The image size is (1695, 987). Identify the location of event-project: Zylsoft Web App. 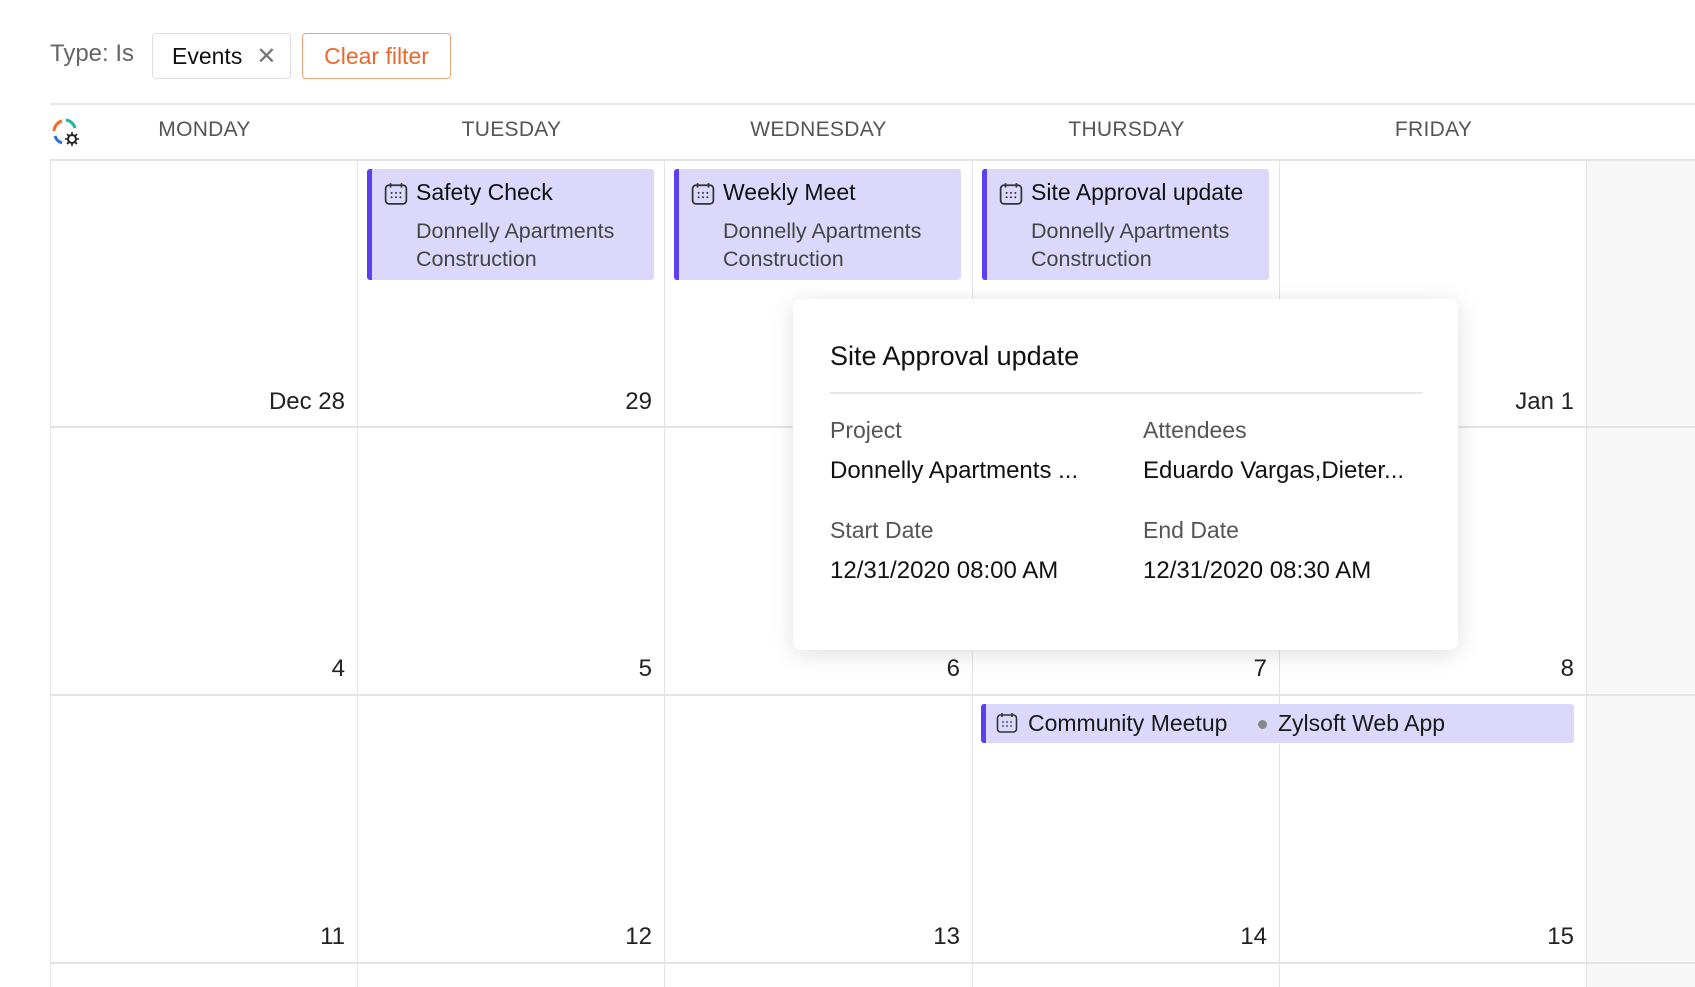
(1362, 723).